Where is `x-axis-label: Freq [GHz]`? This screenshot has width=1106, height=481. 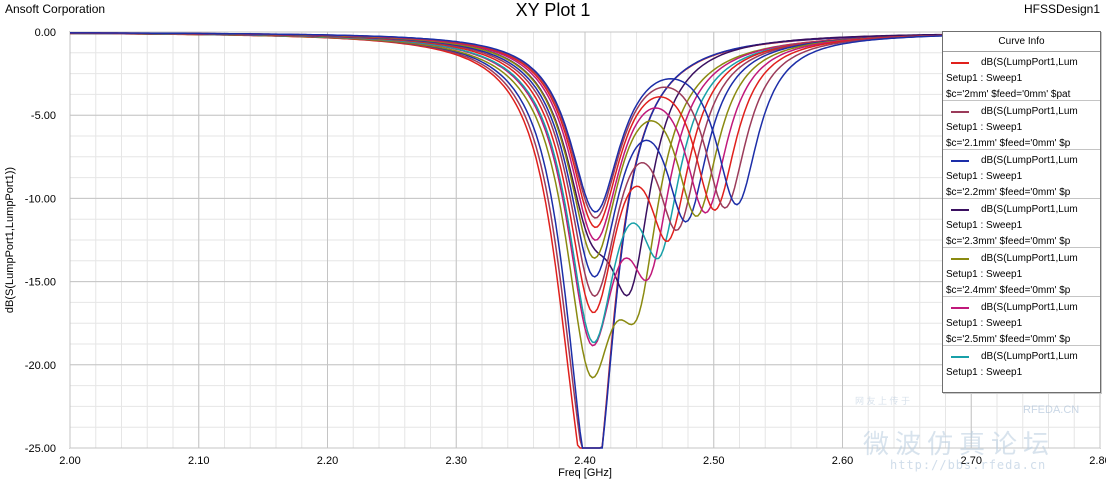 x-axis-label: Freq [GHz] is located at coordinates (585, 473).